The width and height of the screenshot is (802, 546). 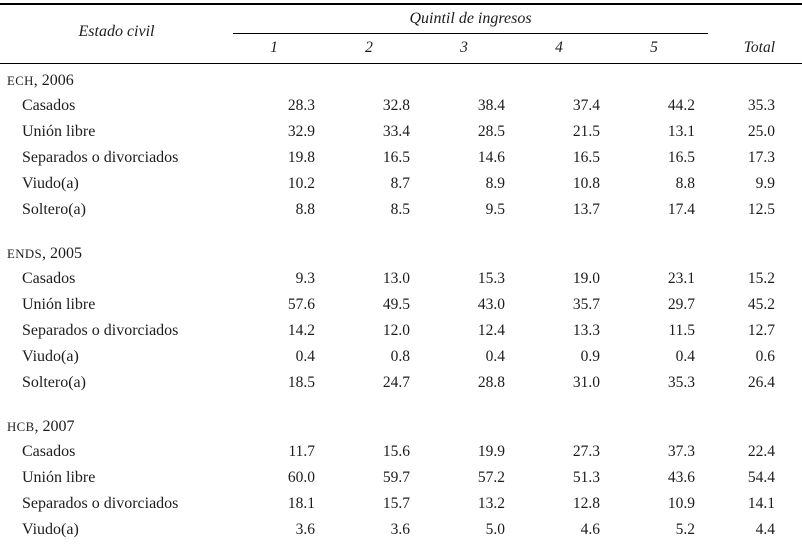 I want to click on cell-q3: 28.5, so click(x=491, y=131).